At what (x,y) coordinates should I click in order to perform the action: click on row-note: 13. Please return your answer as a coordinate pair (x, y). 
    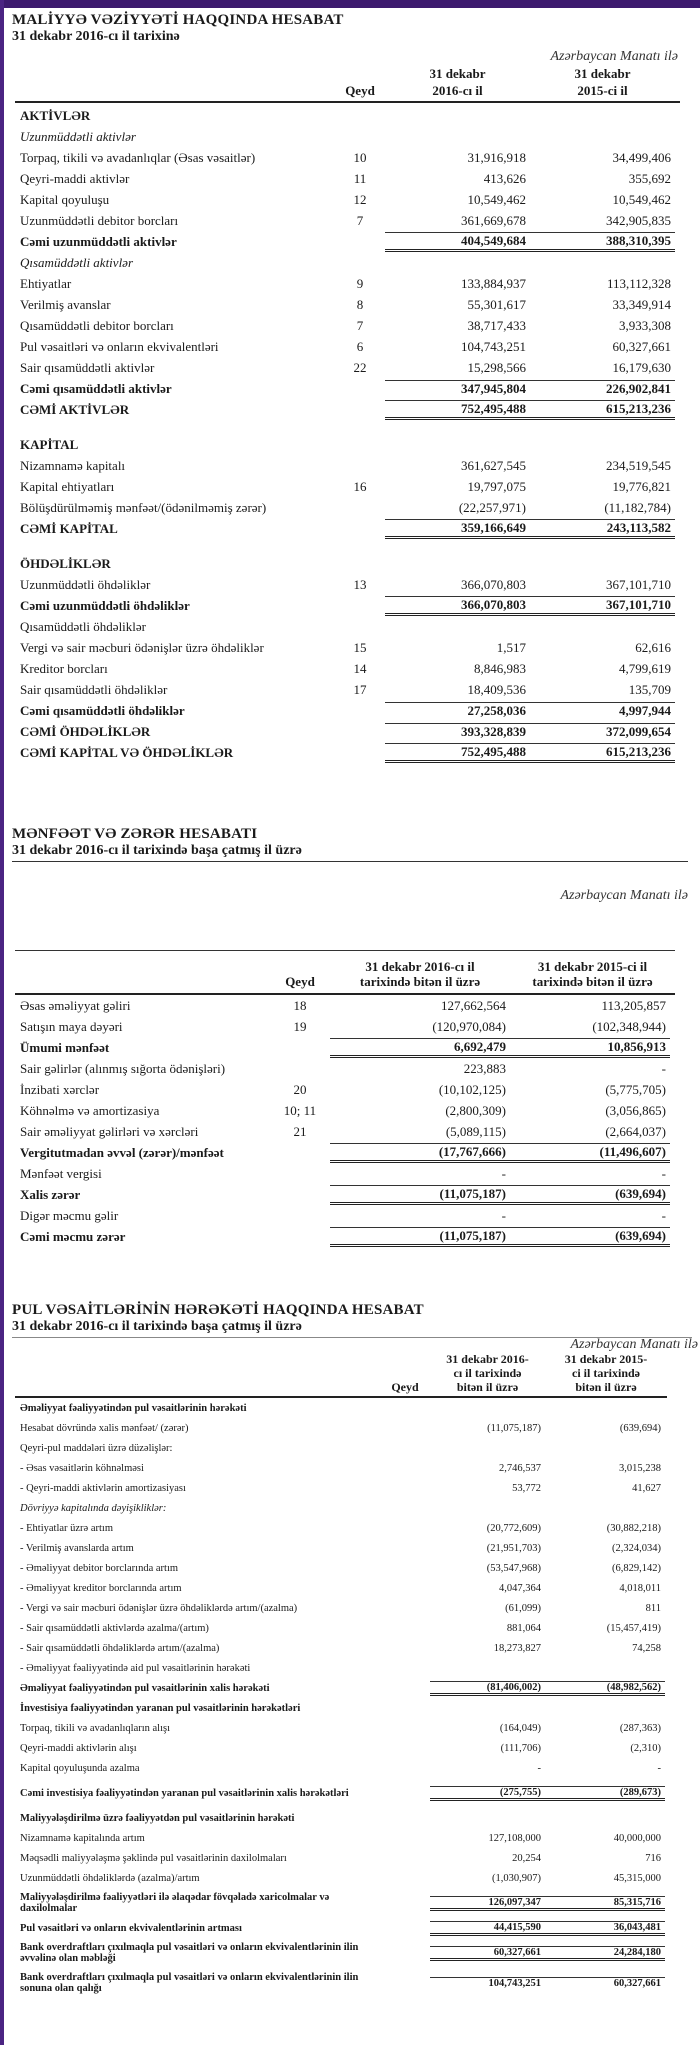
    Looking at the image, I should click on (360, 584).